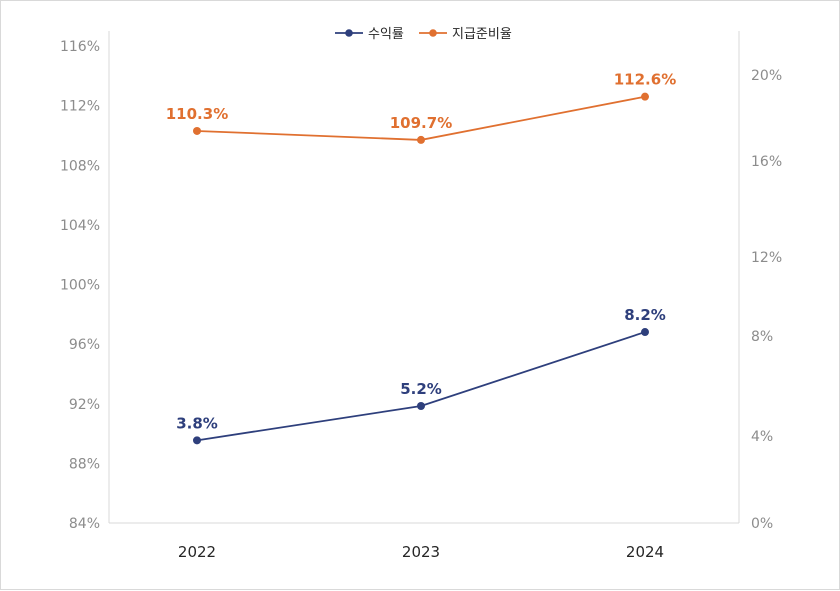 The height and width of the screenshot is (591, 840). I want to click on left-tick-label: 100%, so click(80, 286).